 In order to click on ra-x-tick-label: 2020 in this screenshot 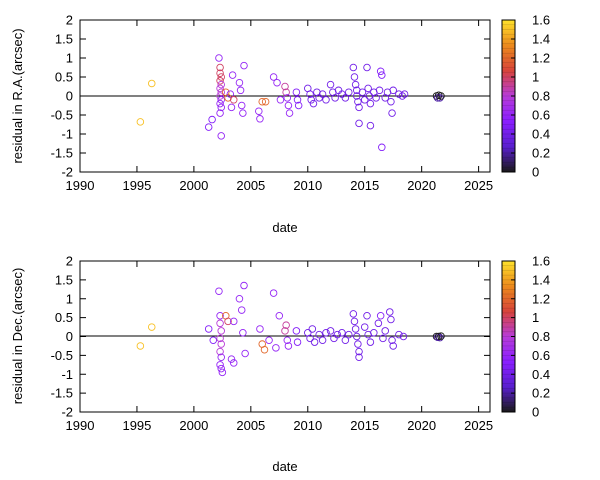, I will do `click(421, 185)`.